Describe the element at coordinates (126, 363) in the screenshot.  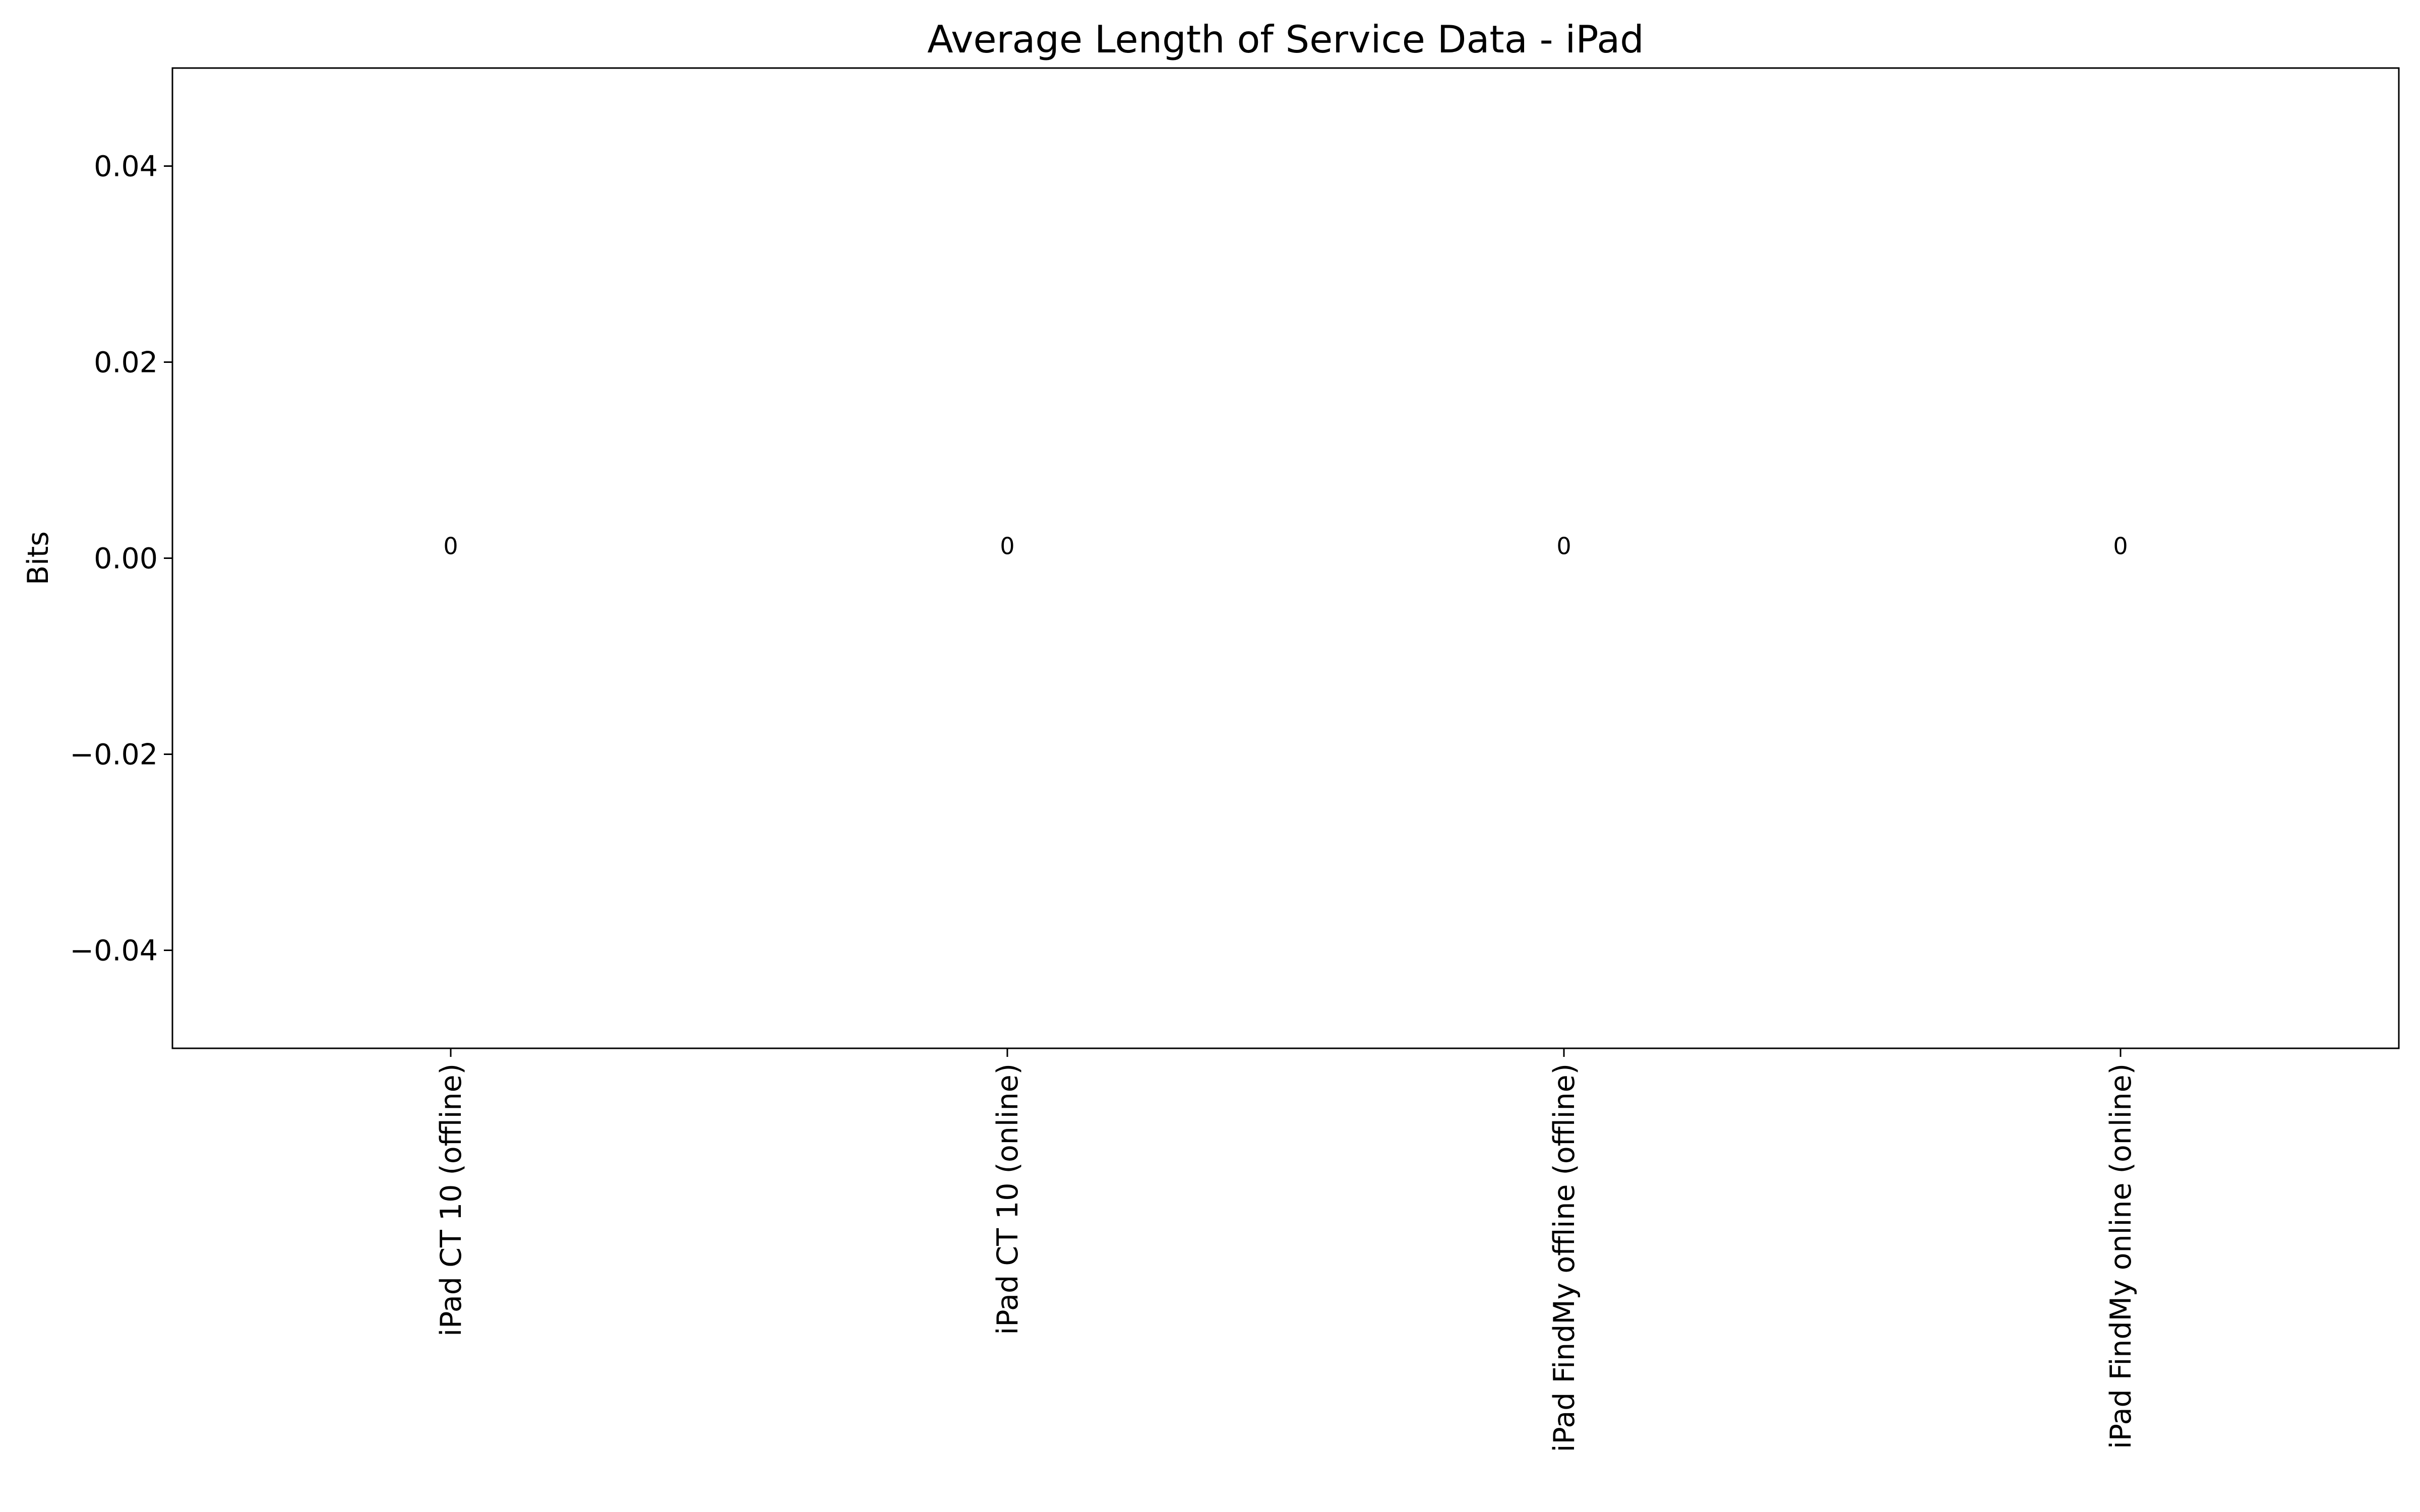
I see `y-tick-label: 0.02` at that location.